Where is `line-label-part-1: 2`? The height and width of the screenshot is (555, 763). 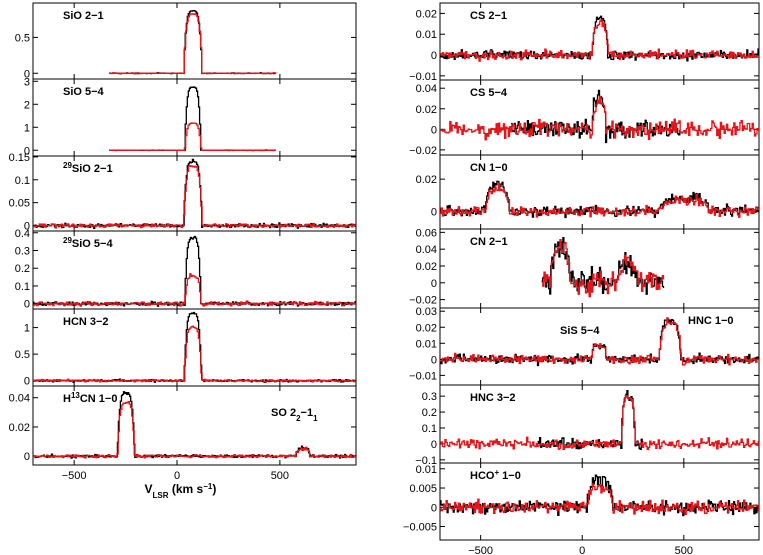 line-label-part-1: 2 is located at coordinates (298, 418).